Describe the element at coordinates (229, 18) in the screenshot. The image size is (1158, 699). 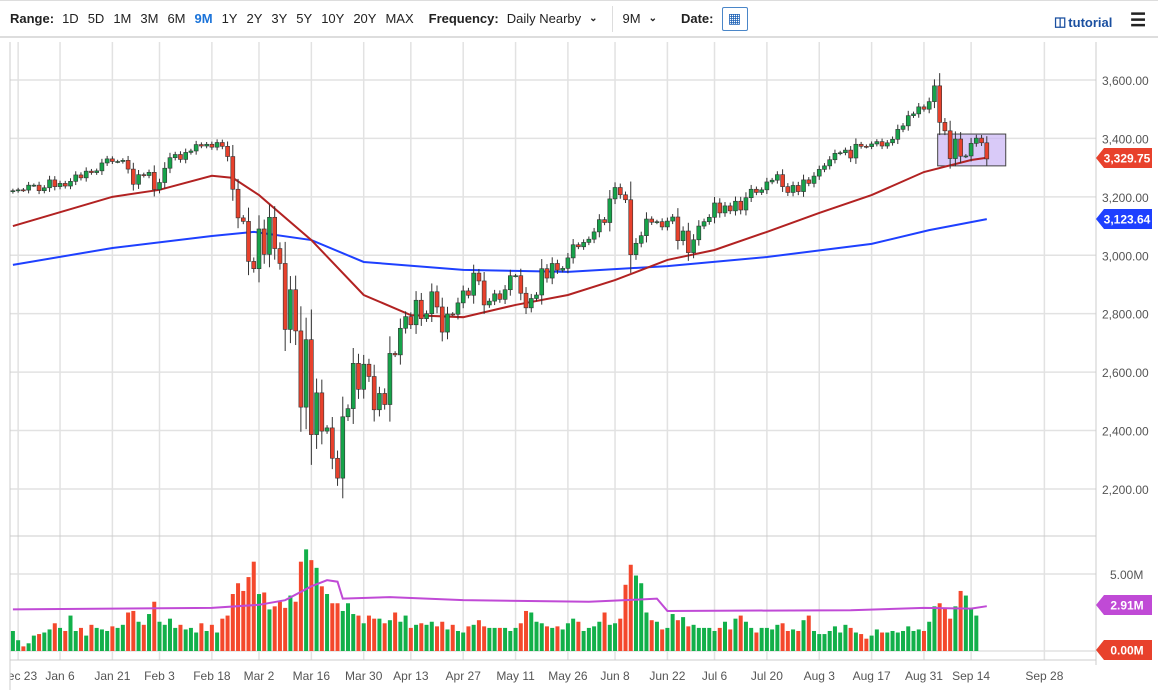
I see `range-option-1y: 1Y` at that location.